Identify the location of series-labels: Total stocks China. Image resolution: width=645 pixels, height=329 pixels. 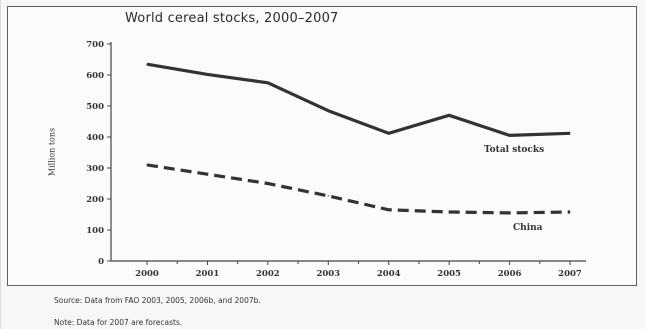
(514, 189).